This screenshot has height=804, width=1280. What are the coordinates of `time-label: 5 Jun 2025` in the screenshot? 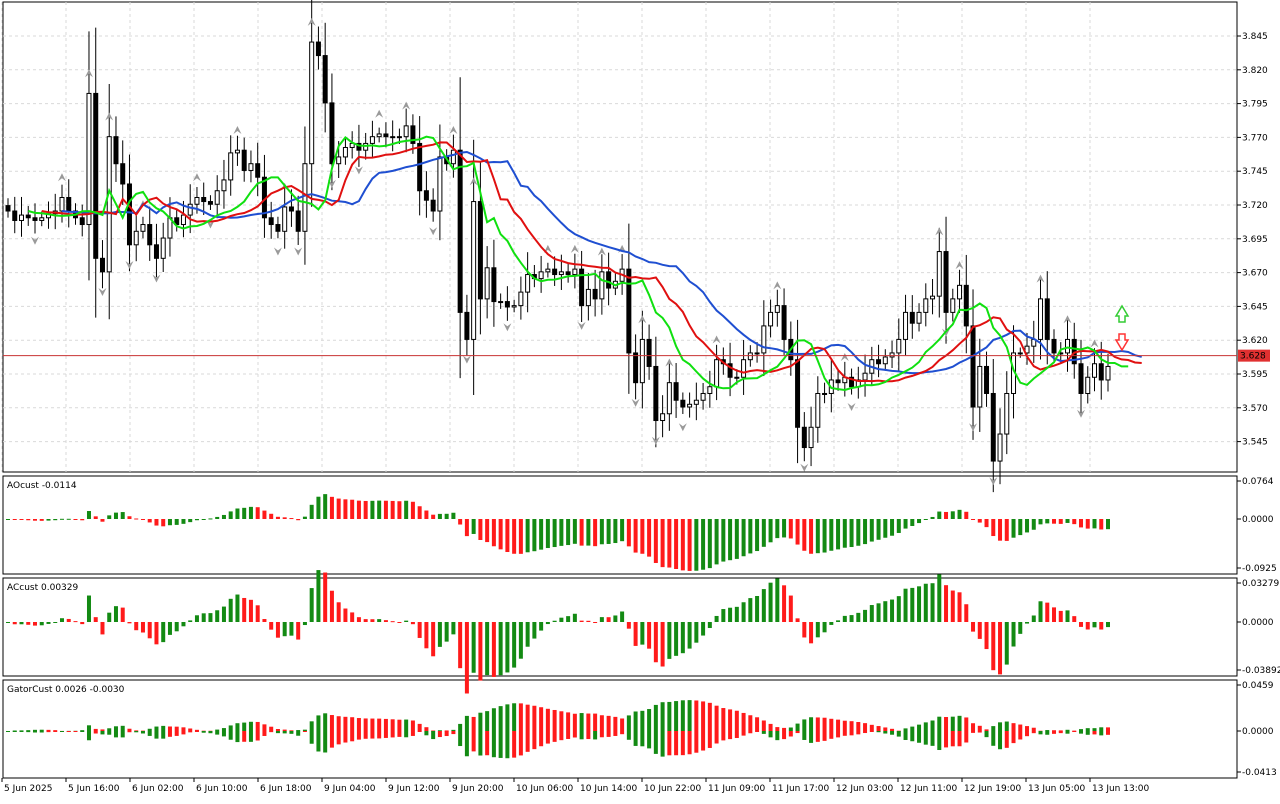 It's located at (28, 789).